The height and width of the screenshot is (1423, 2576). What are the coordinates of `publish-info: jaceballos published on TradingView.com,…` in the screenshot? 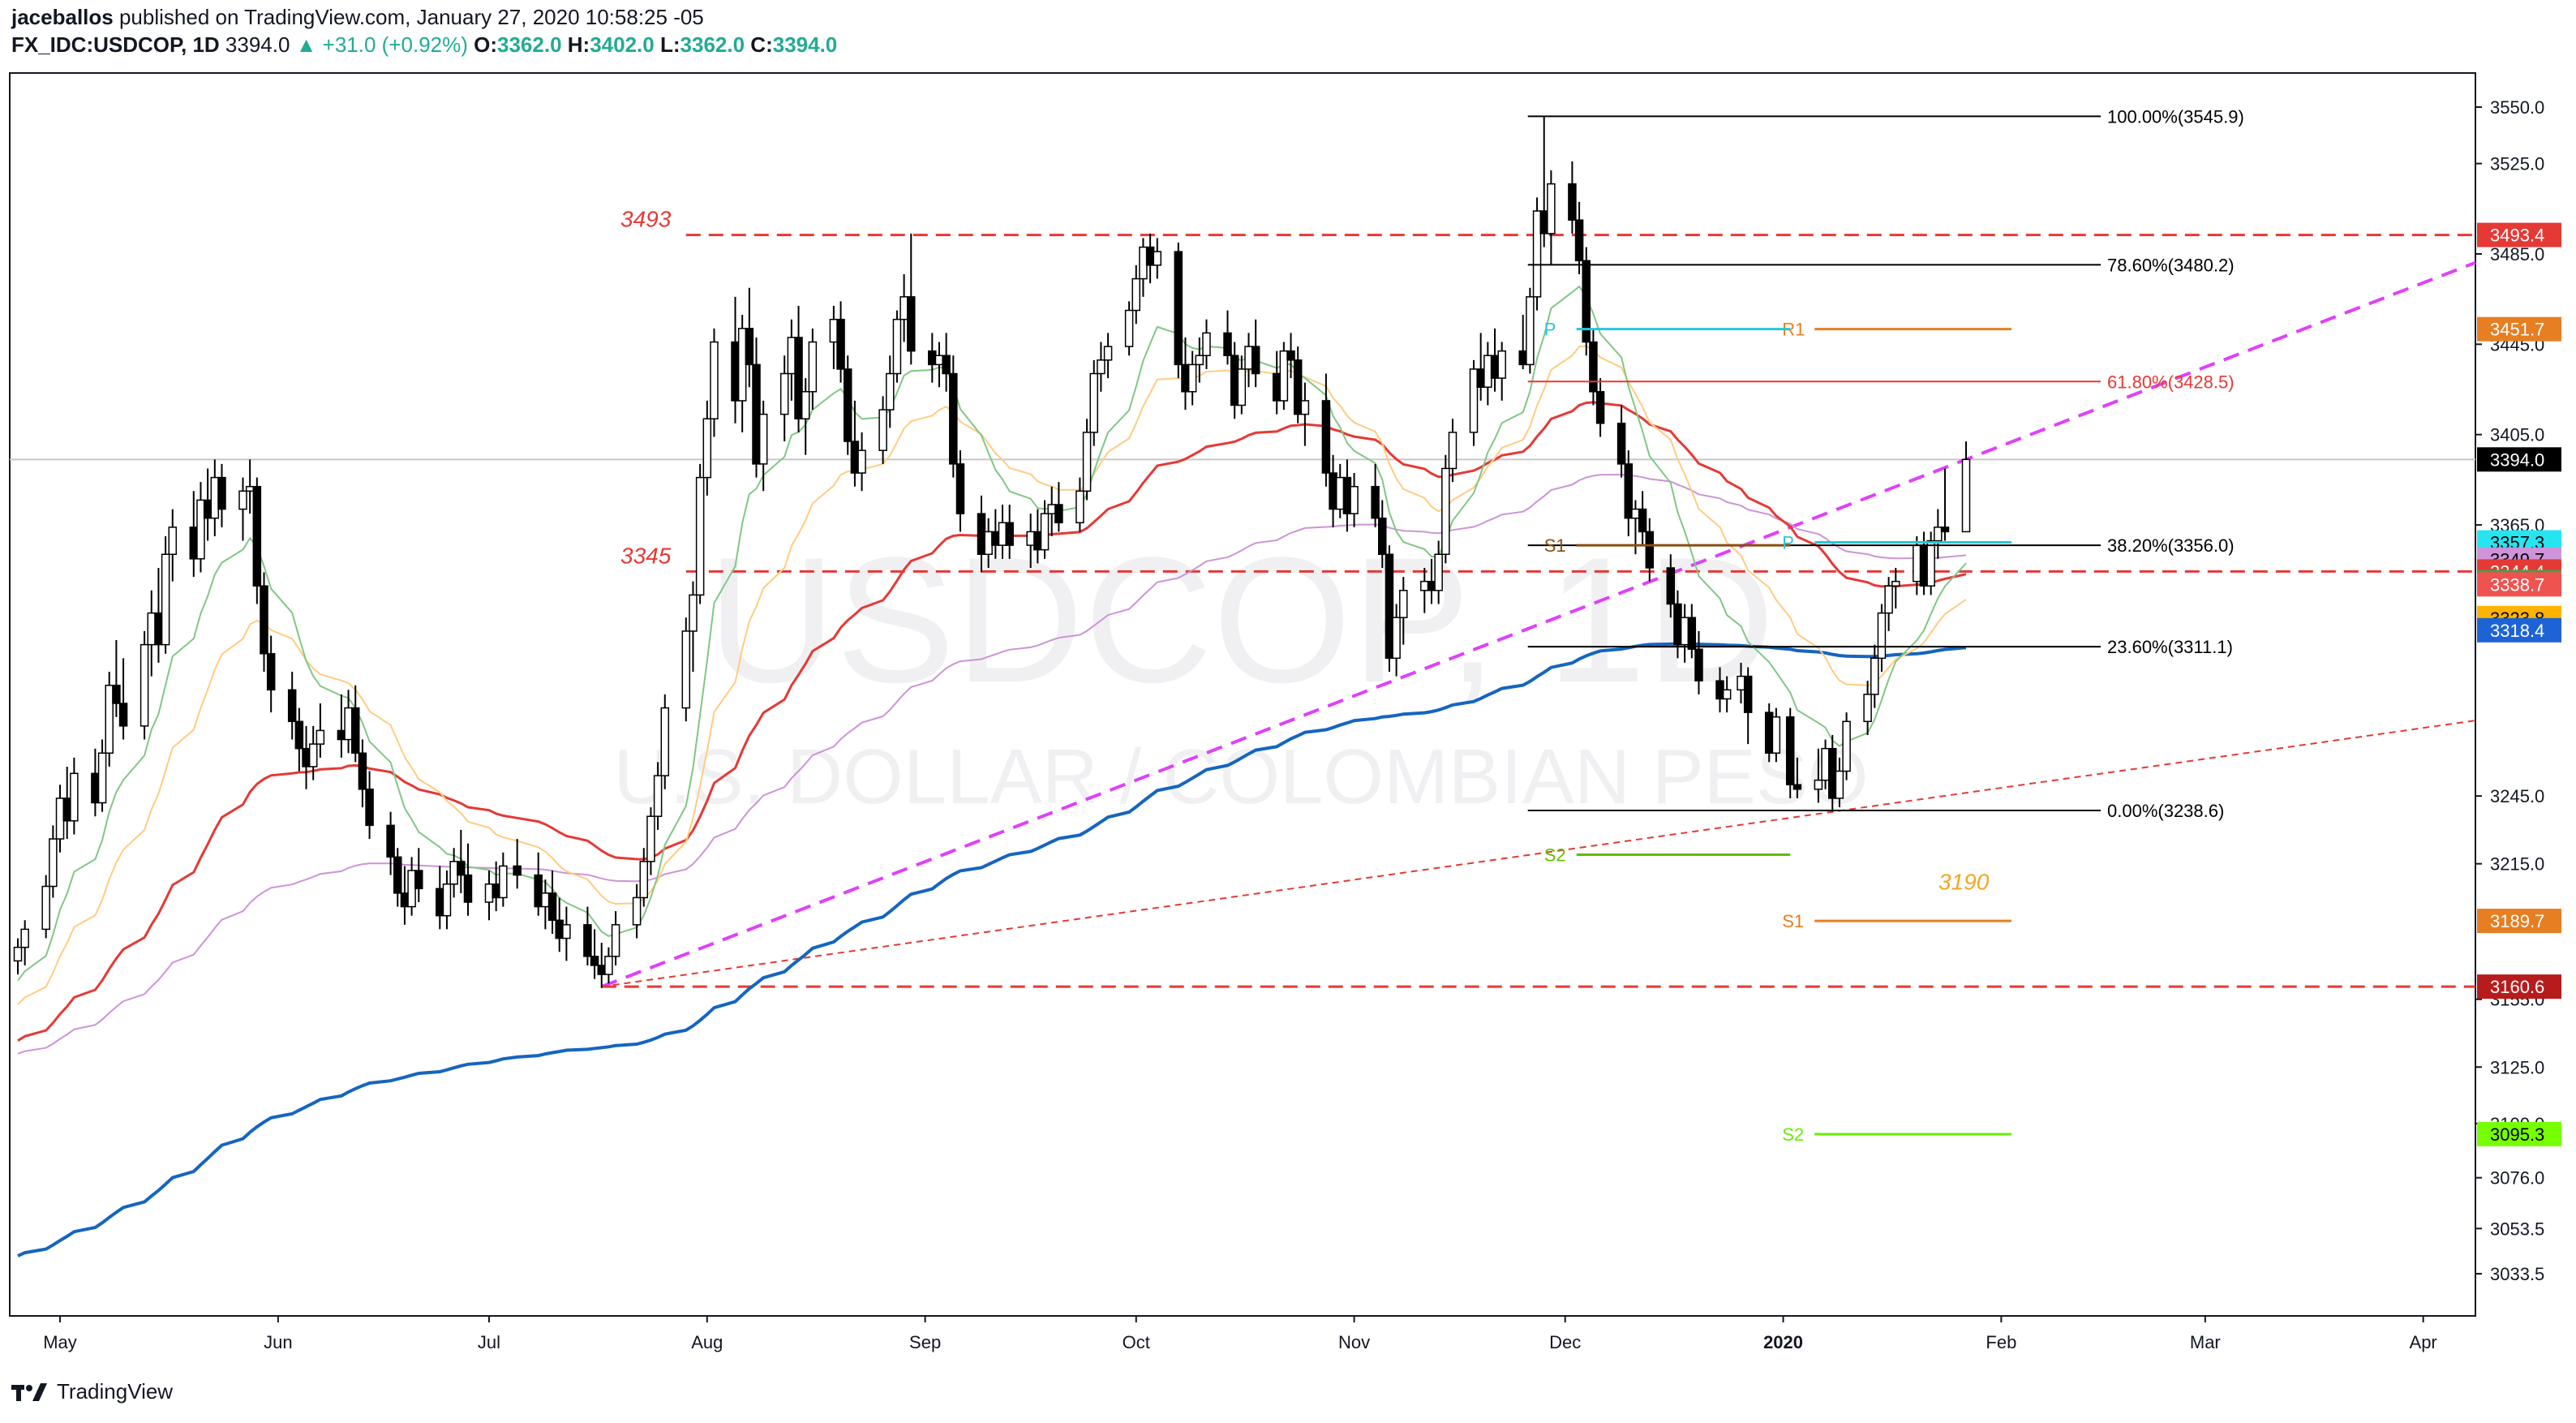 It's located at (357, 17).